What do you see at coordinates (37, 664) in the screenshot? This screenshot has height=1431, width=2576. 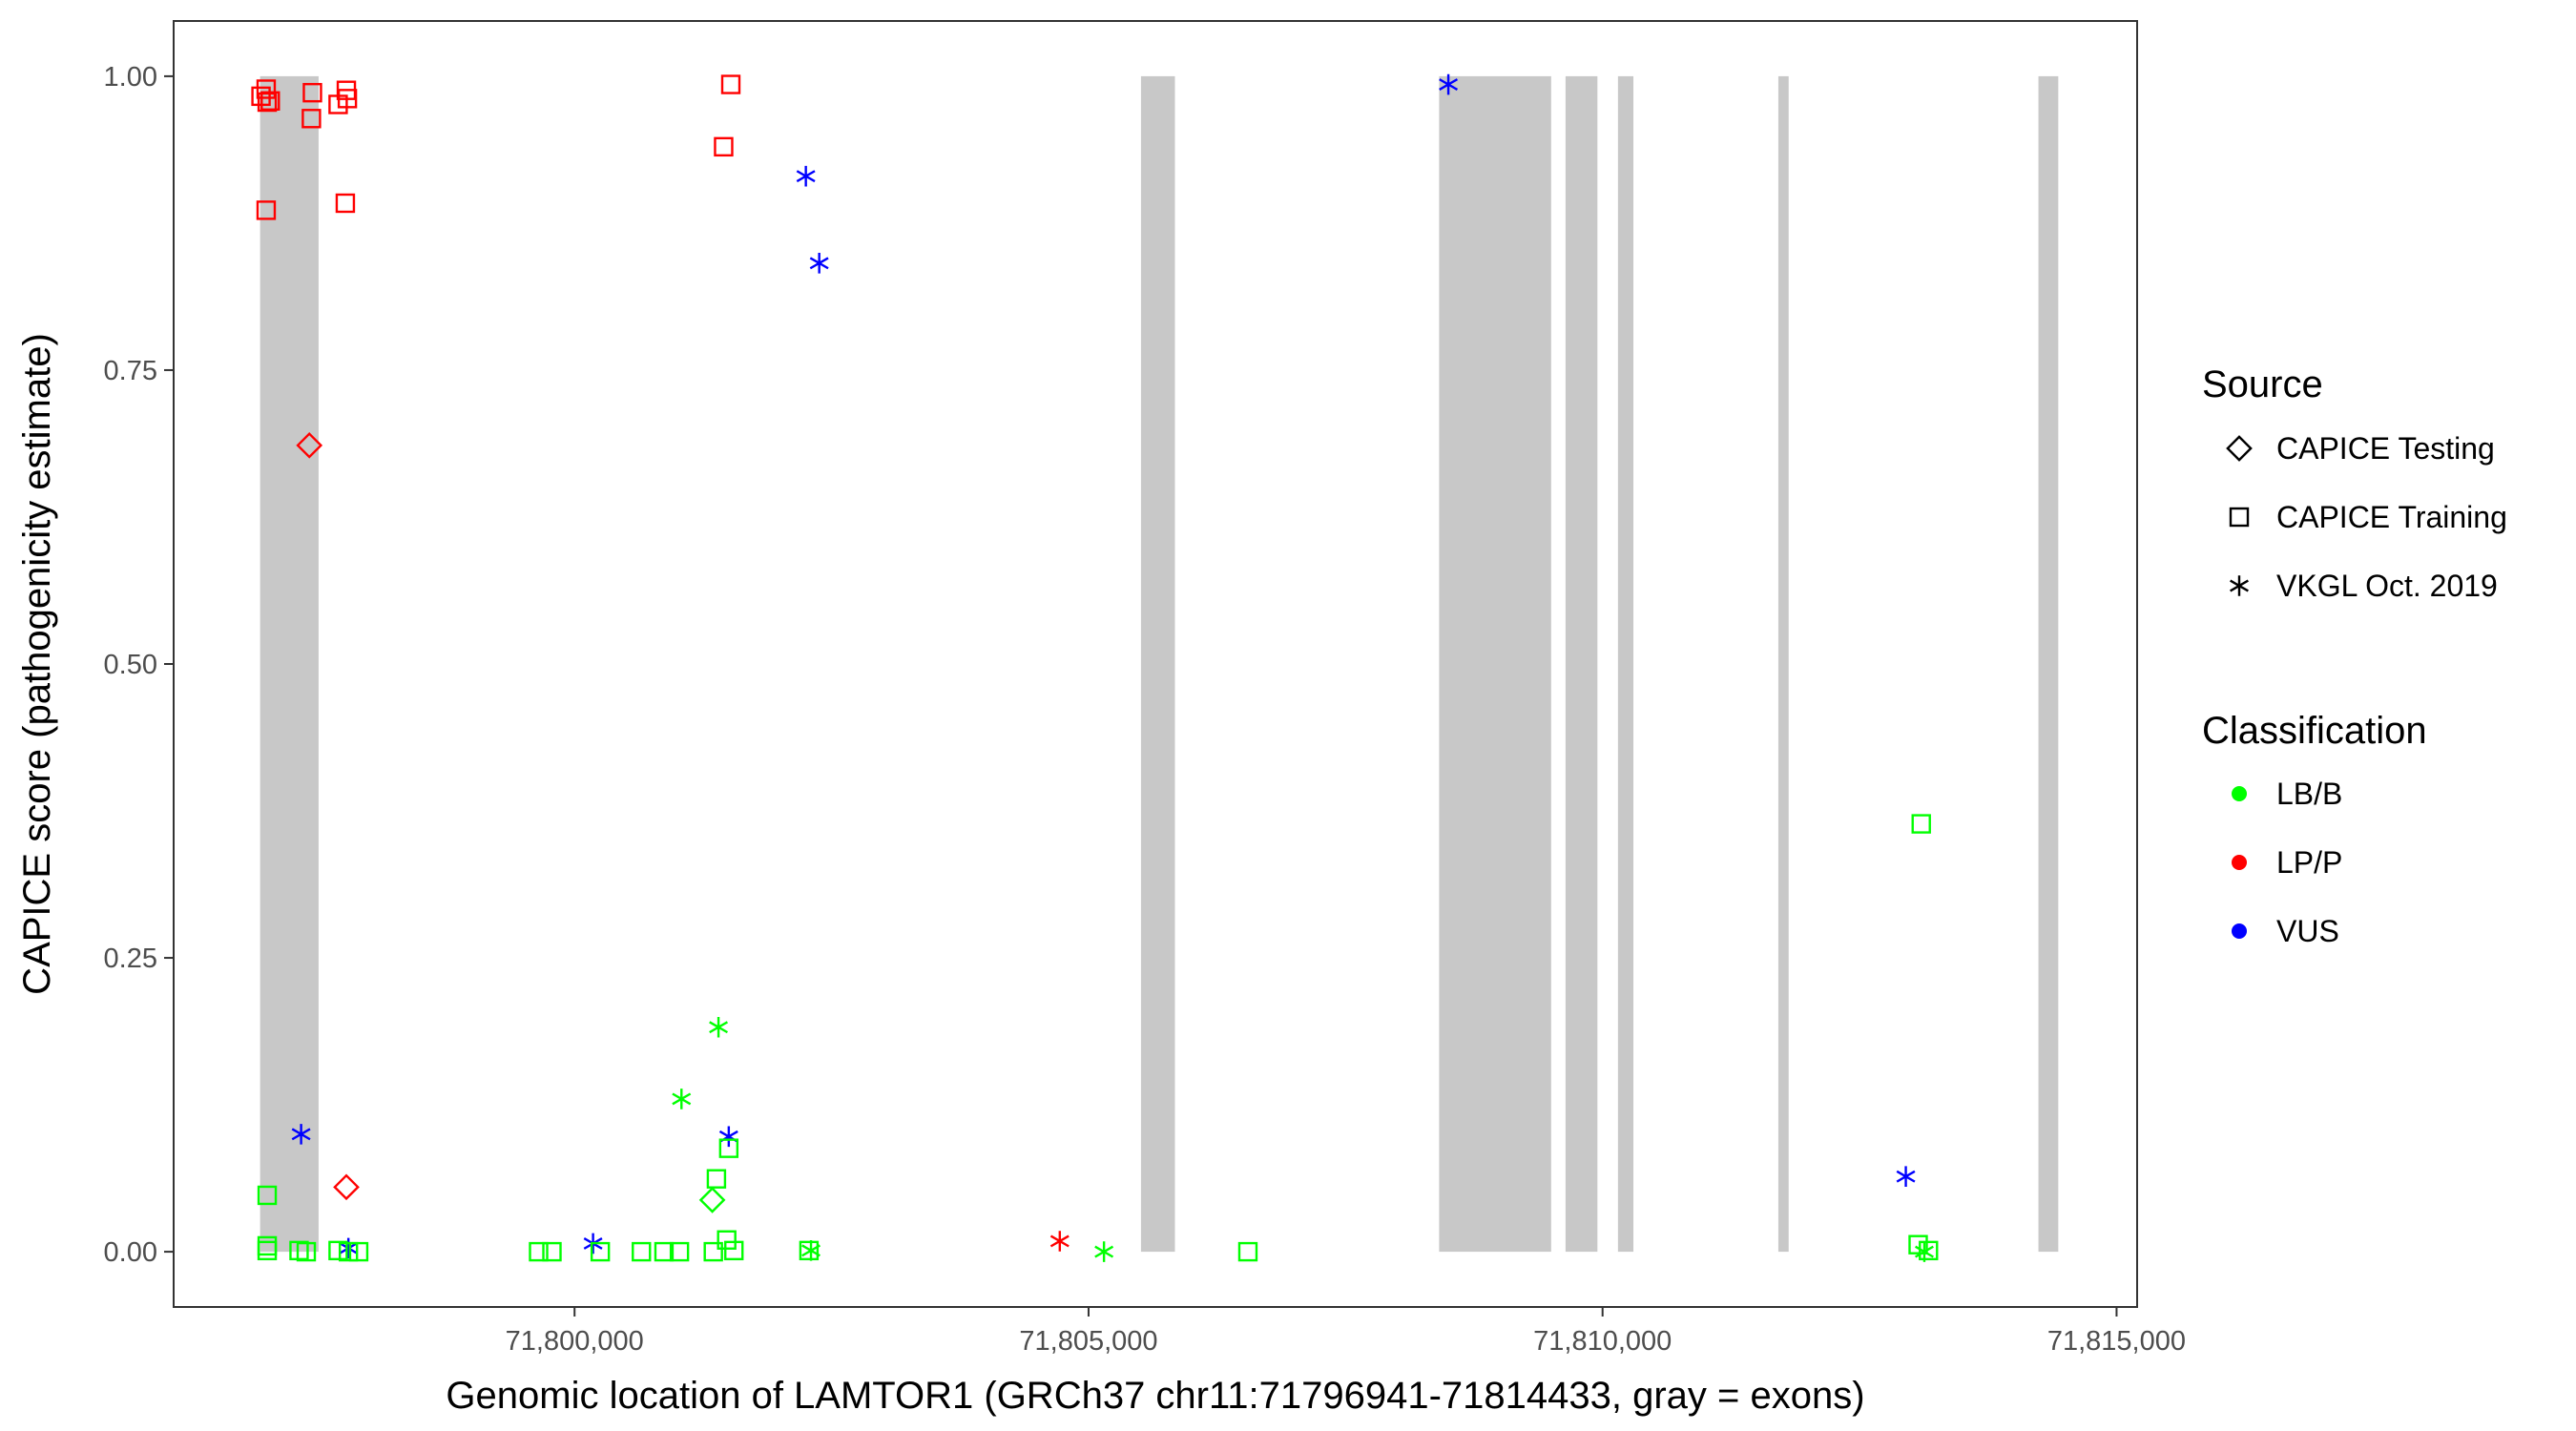 I see `y-axis-title: CAPICE score (pathogenicity estimate)` at bounding box center [37, 664].